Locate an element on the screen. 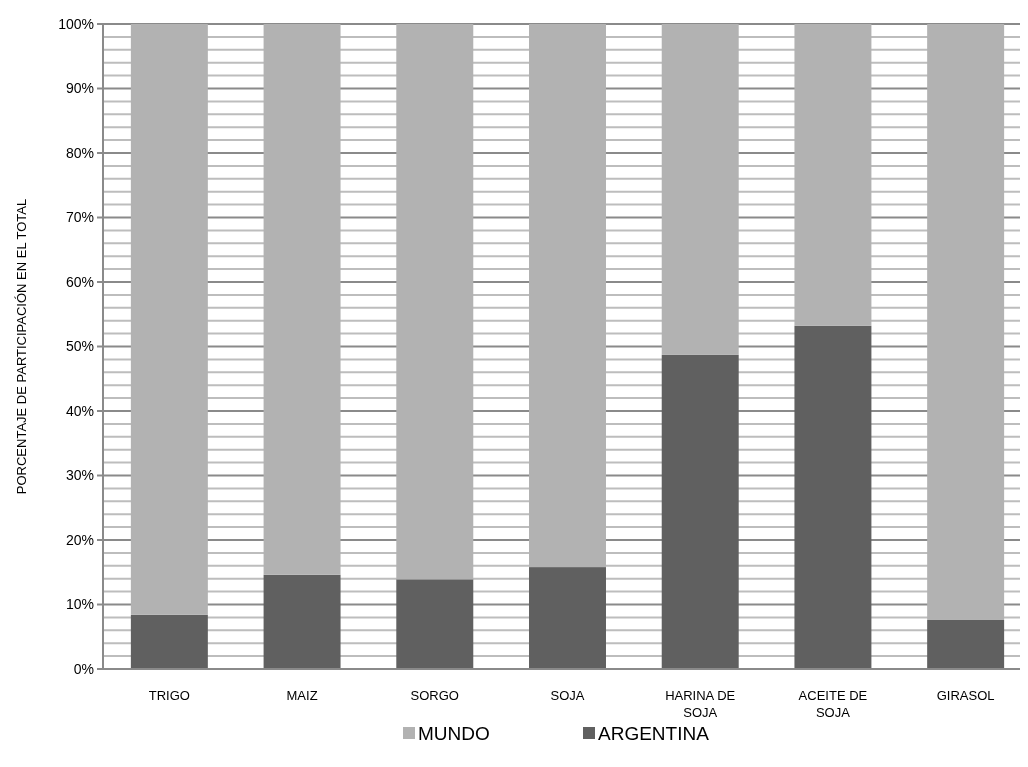 This screenshot has height=767, width=1028. legend-label: MUNDO is located at coordinates (454, 733).